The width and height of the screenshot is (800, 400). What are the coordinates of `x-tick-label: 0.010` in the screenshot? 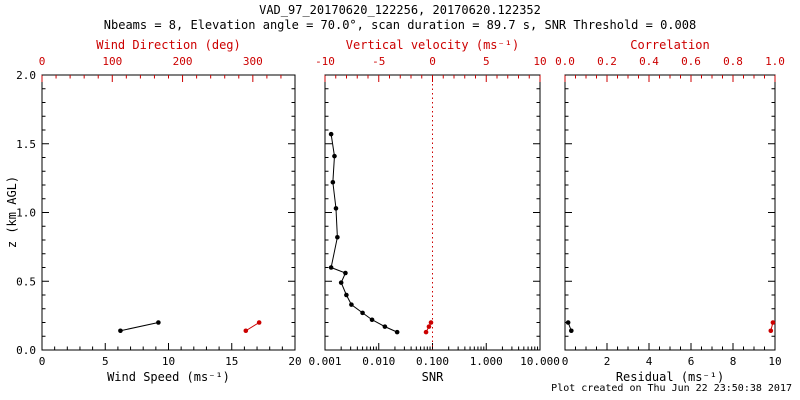 It's located at (378, 361).